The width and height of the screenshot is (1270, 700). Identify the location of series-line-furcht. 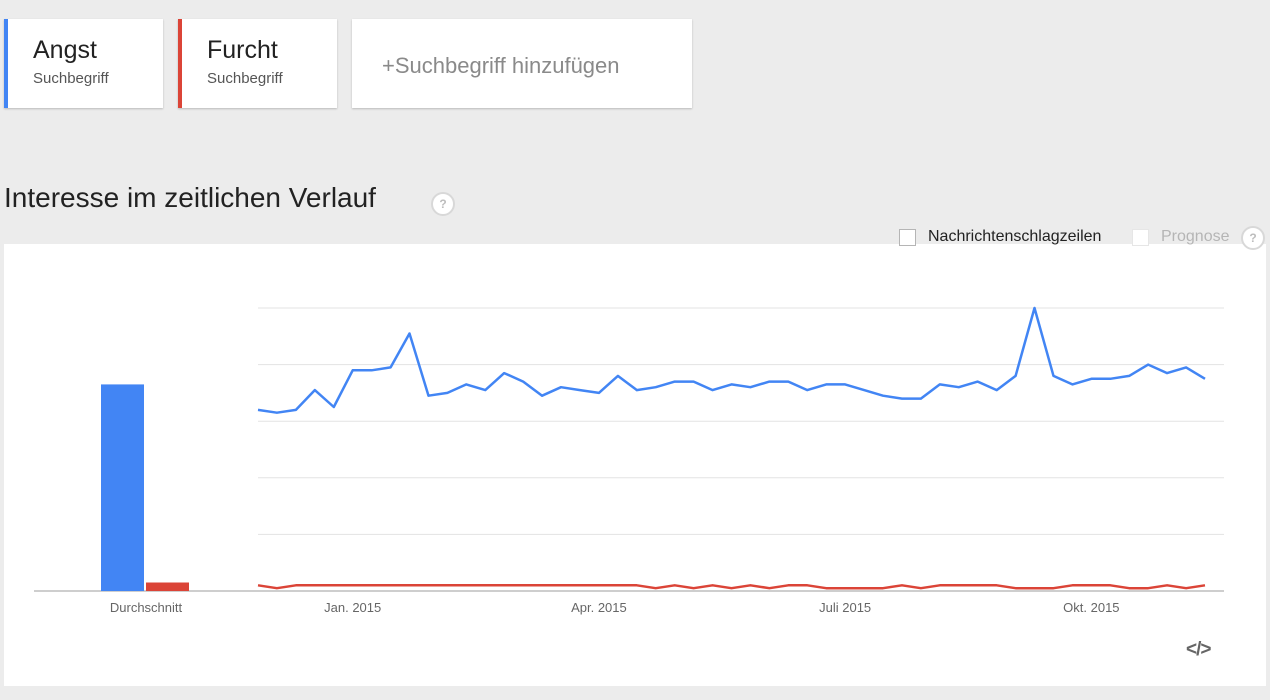
(731, 587).